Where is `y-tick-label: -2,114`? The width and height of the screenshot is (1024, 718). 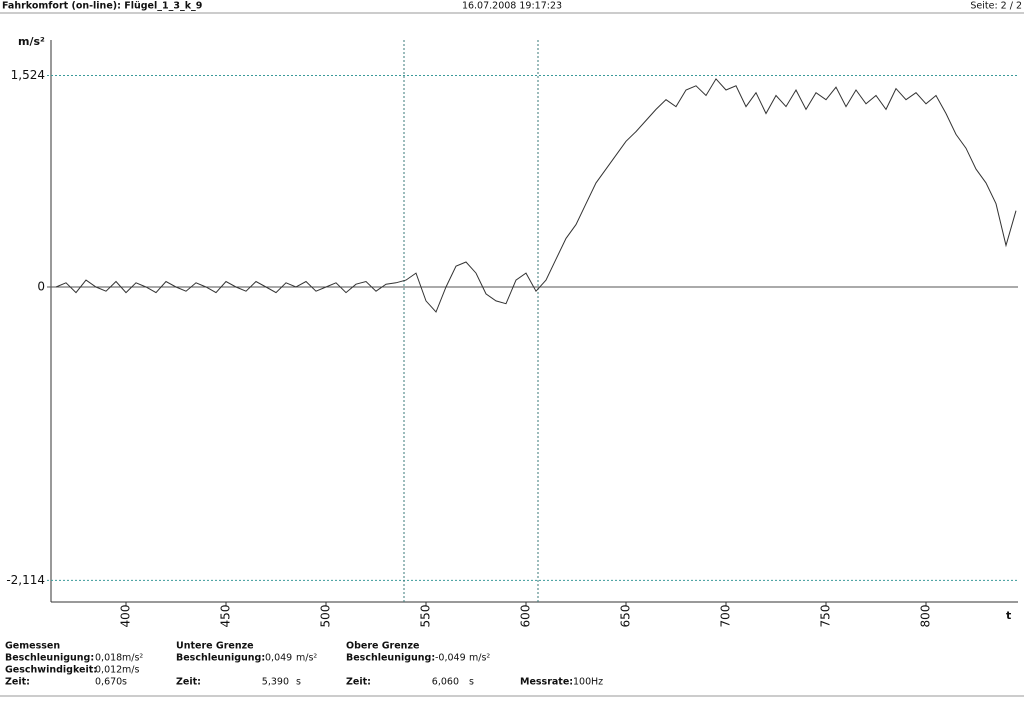
y-tick-label: -2,114 is located at coordinates (25, 580).